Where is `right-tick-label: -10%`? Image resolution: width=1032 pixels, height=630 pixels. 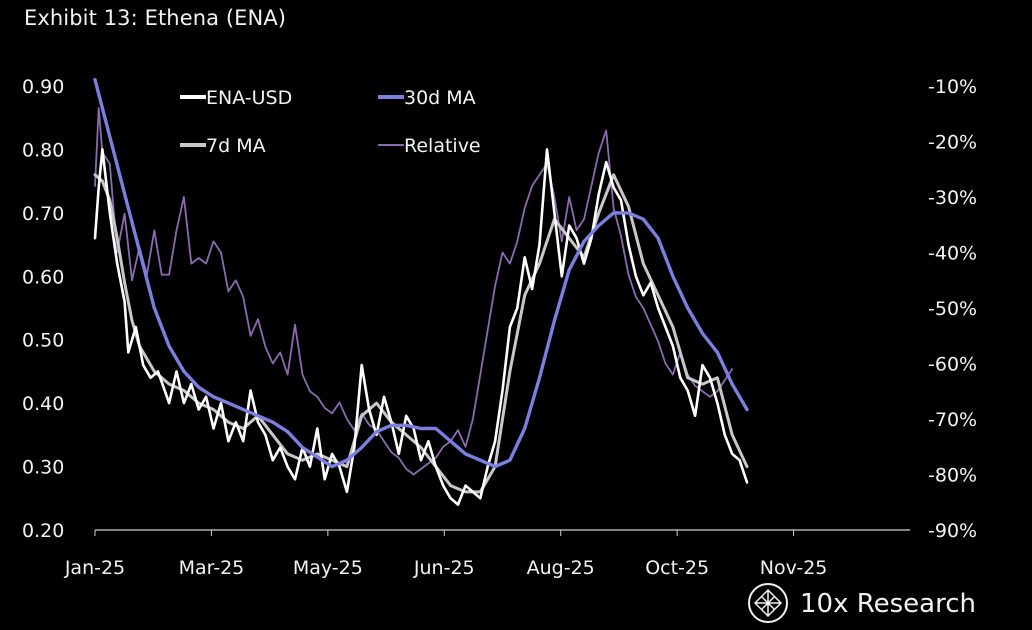
right-tick-label: -10% is located at coordinates (952, 87).